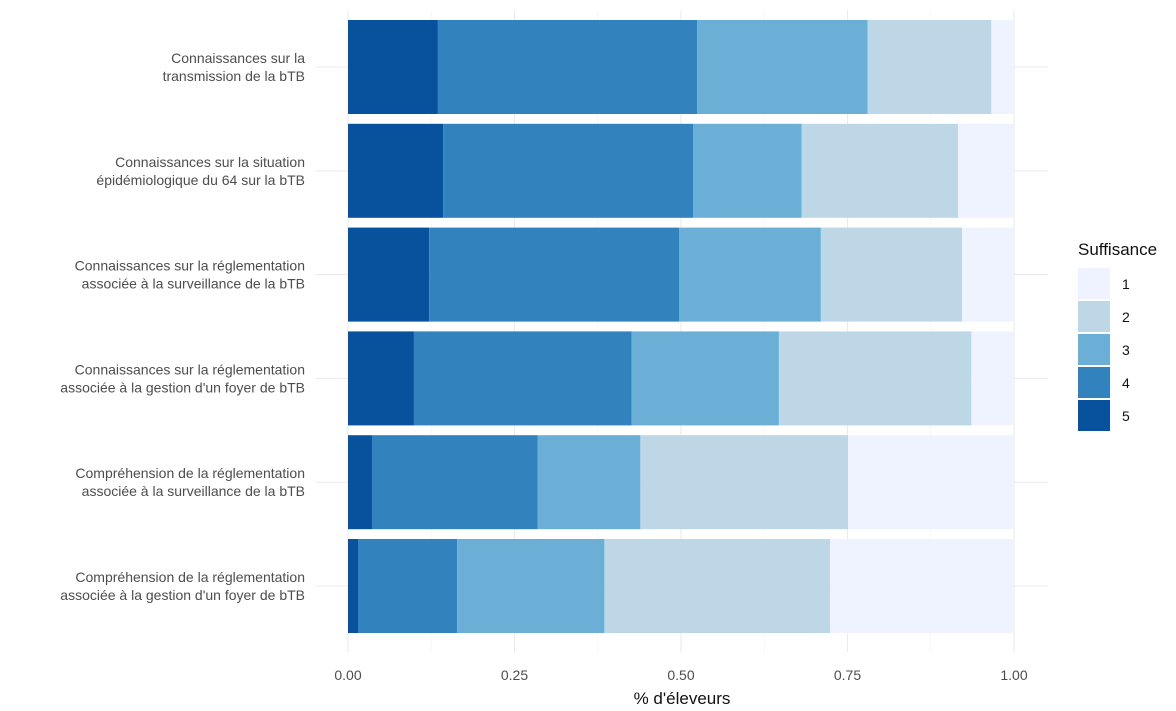  Describe the element at coordinates (1013, 675) in the screenshot. I see `x-tick-label: 1.00` at that location.